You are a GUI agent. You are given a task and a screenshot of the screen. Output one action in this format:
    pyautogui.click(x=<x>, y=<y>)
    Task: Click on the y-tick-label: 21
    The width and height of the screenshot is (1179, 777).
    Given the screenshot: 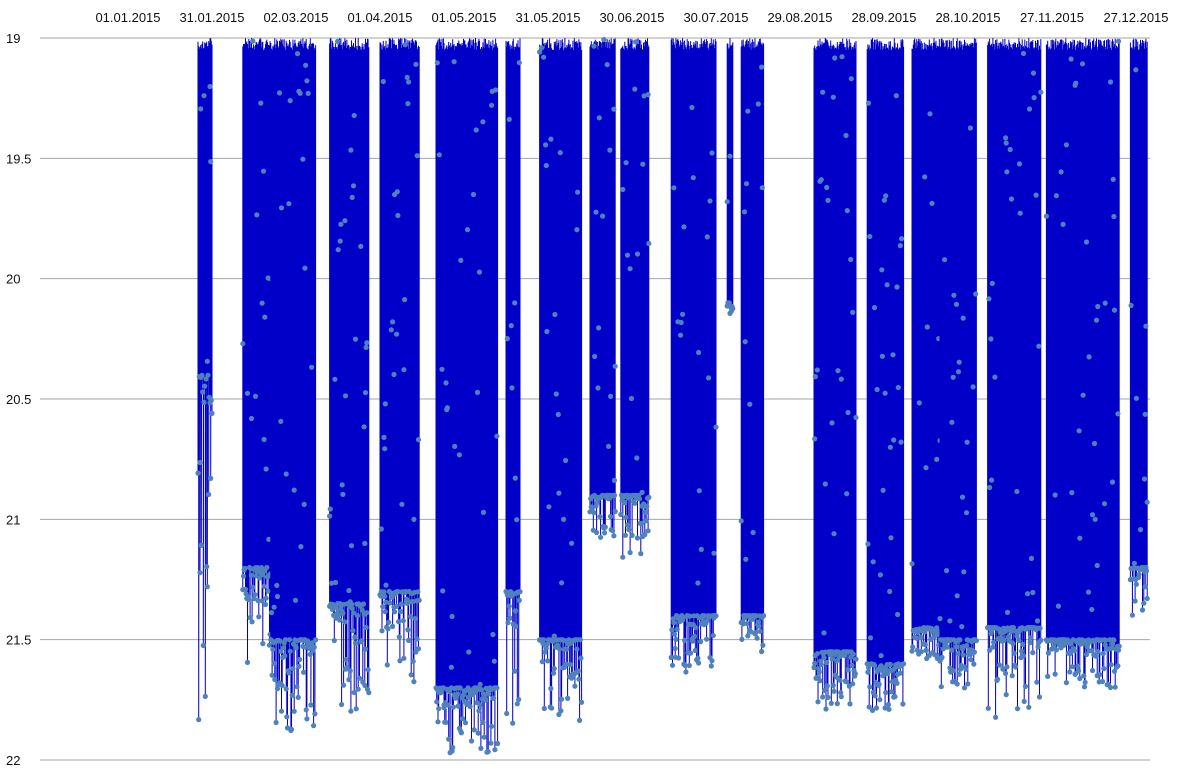 What is the action you would take?
    pyautogui.click(x=13, y=519)
    